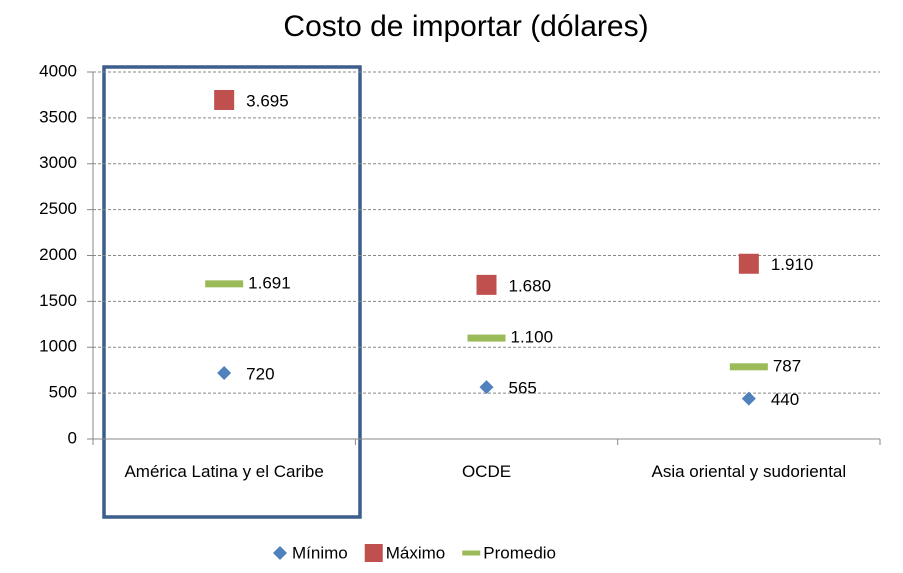 The image size is (903, 573). I want to click on y-tick-label: 3500, so click(58, 116).